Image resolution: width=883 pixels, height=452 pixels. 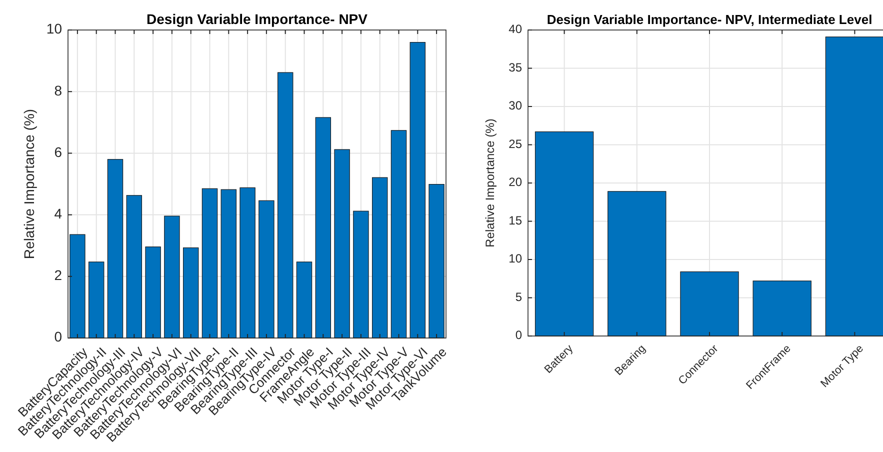 What do you see at coordinates (515, 220) in the screenshot?
I see `y-tick-label: 15` at bounding box center [515, 220].